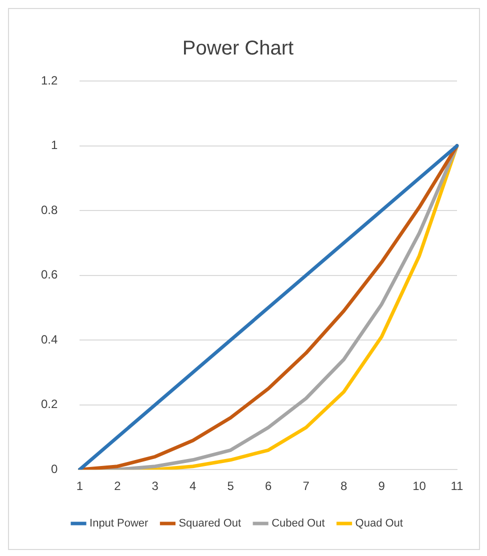  What do you see at coordinates (344, 486) in the screenshot?
I see `x-tick-label: 8` at bounding box center [344, 486].